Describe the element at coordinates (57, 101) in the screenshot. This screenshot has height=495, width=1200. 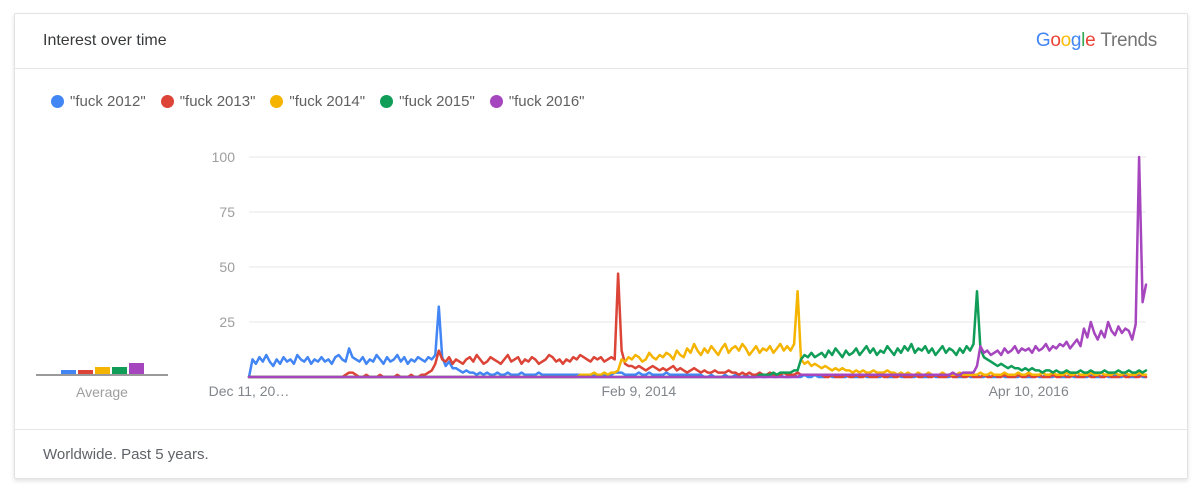
I see `legend-dot-blue` at that location.